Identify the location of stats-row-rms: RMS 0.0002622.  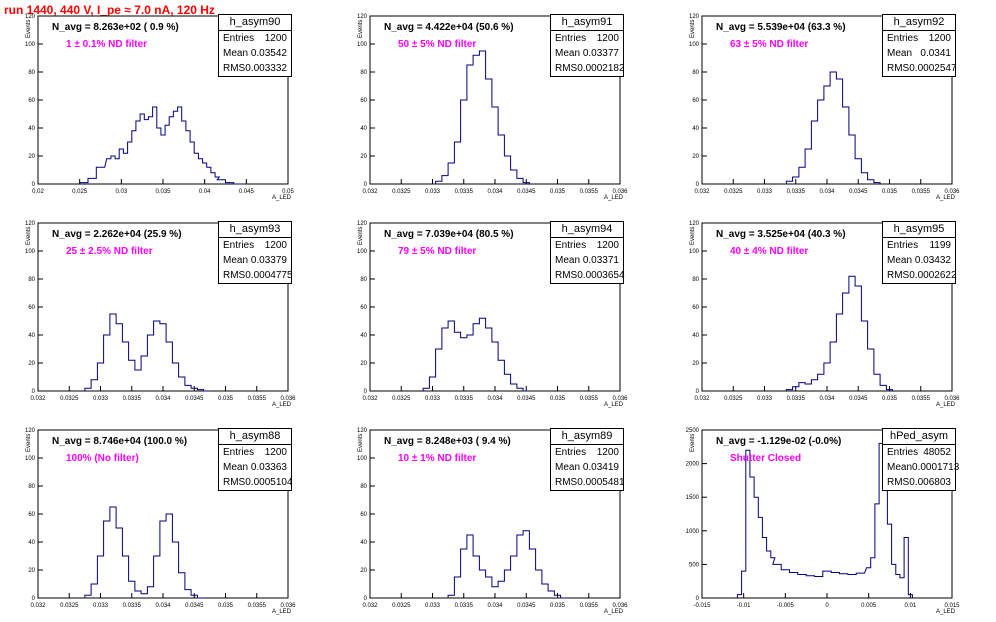
(920, 275).